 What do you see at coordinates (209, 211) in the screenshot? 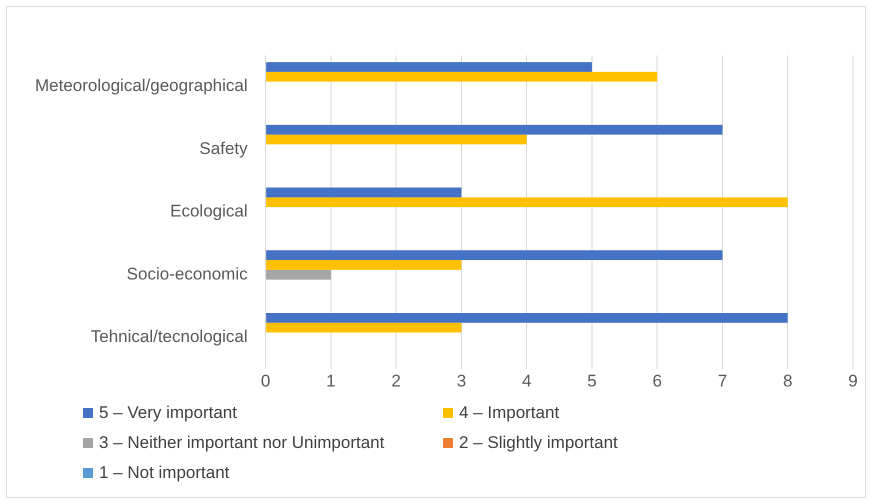
I see `y-tick-label: Ecological` at bounding box center [209, 211].